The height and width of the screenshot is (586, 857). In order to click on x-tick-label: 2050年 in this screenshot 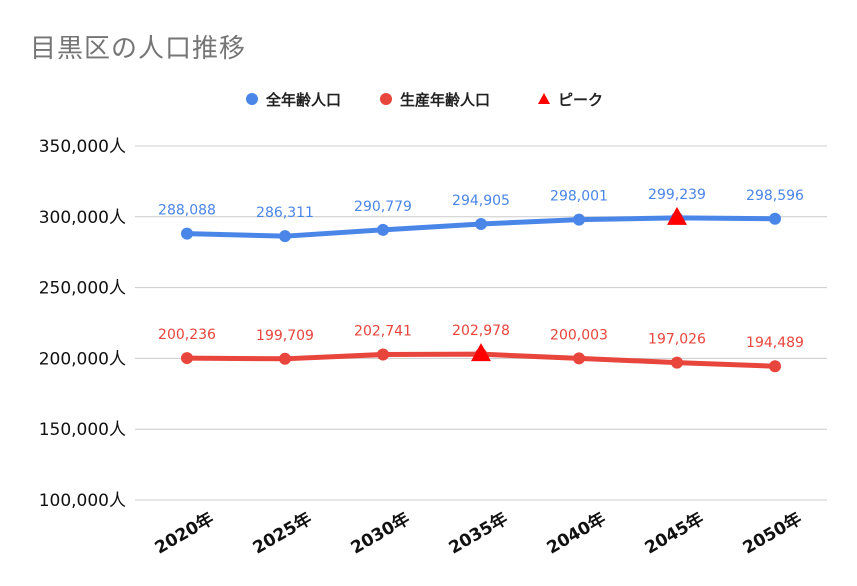, I will do `click(772, 533)`.